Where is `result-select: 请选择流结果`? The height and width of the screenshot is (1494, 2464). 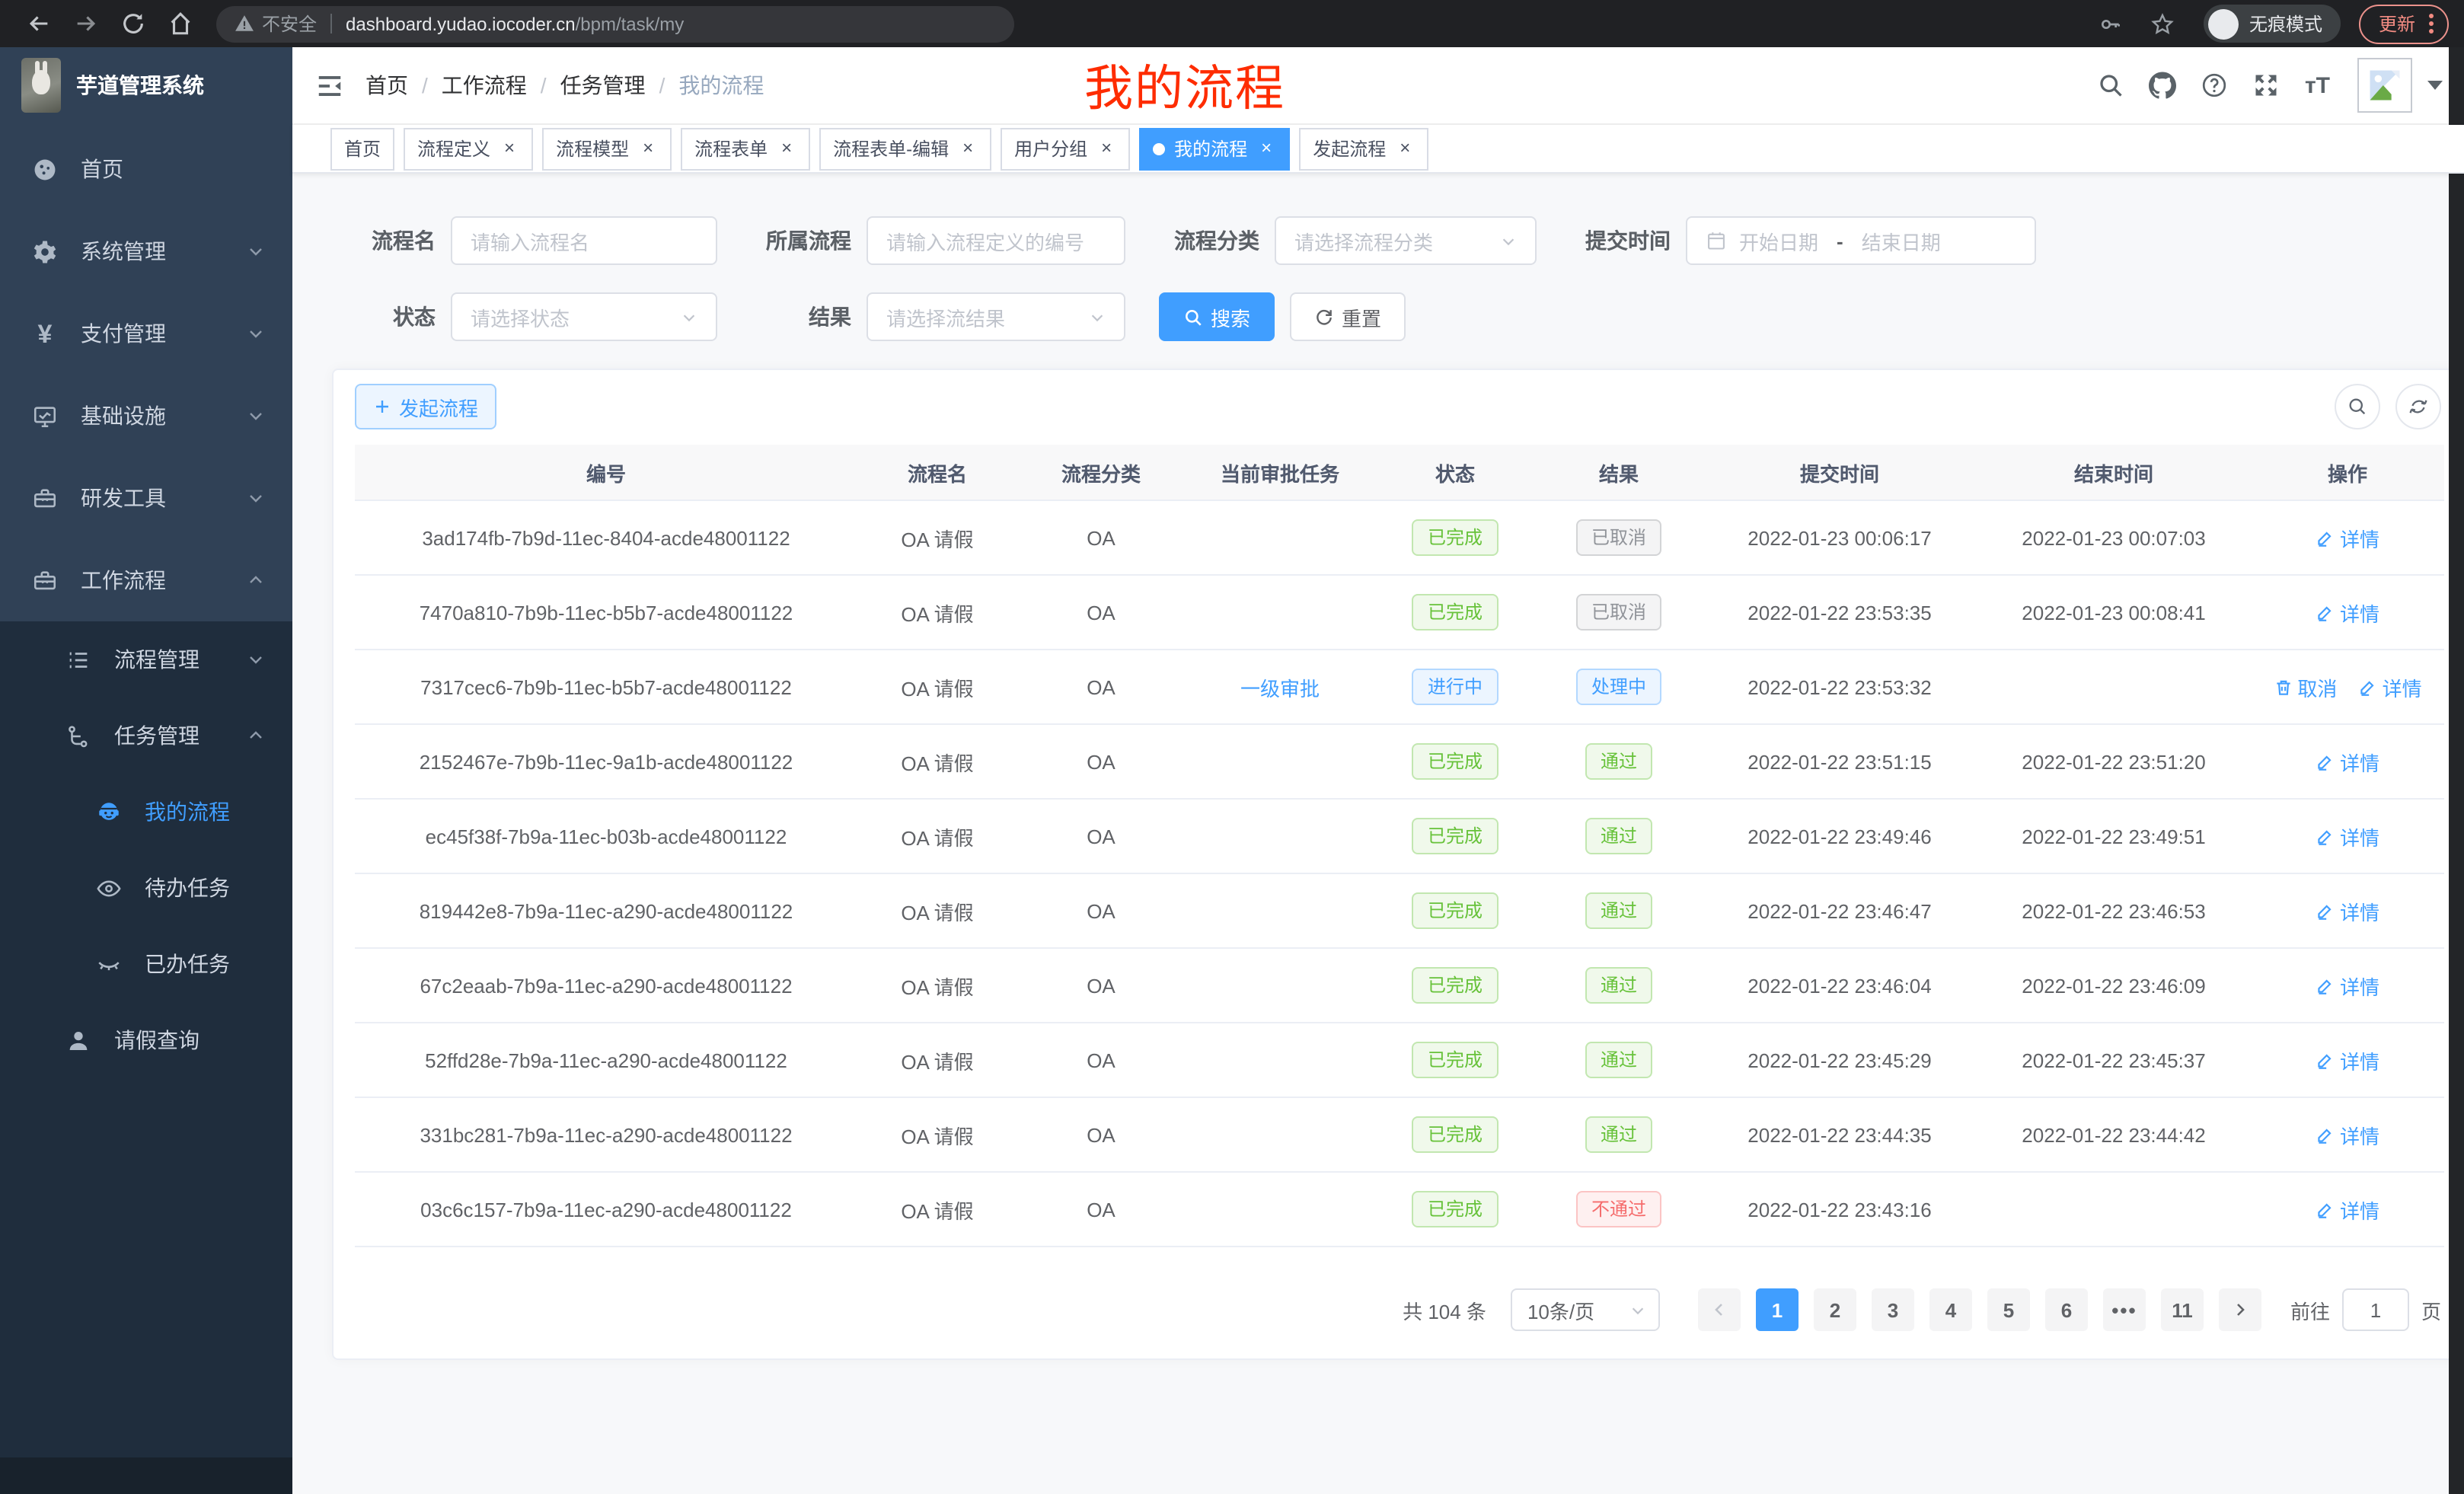 result-select: 请选择流结果 is located at coordinates (996, 316).